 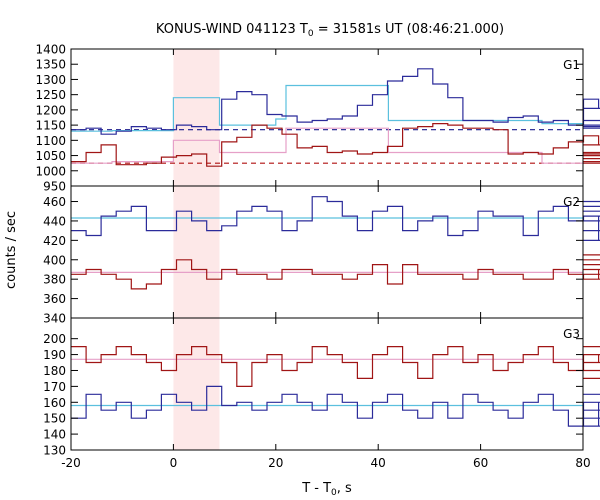 I want to click on x-tick-label: 0, so click(x=174, y=463).